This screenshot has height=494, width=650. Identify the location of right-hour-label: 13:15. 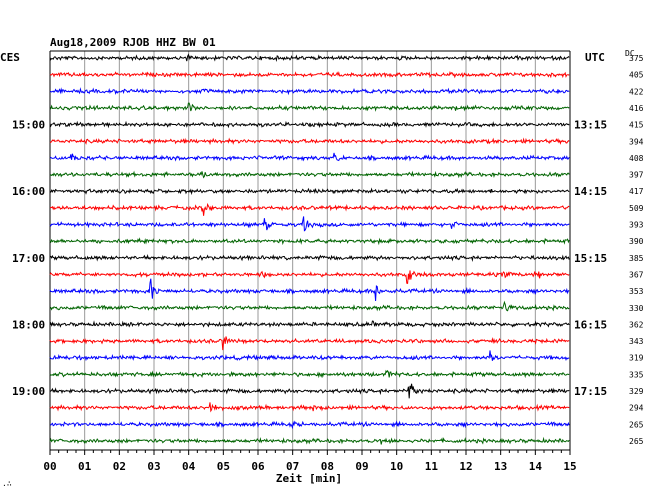
(590, 125).